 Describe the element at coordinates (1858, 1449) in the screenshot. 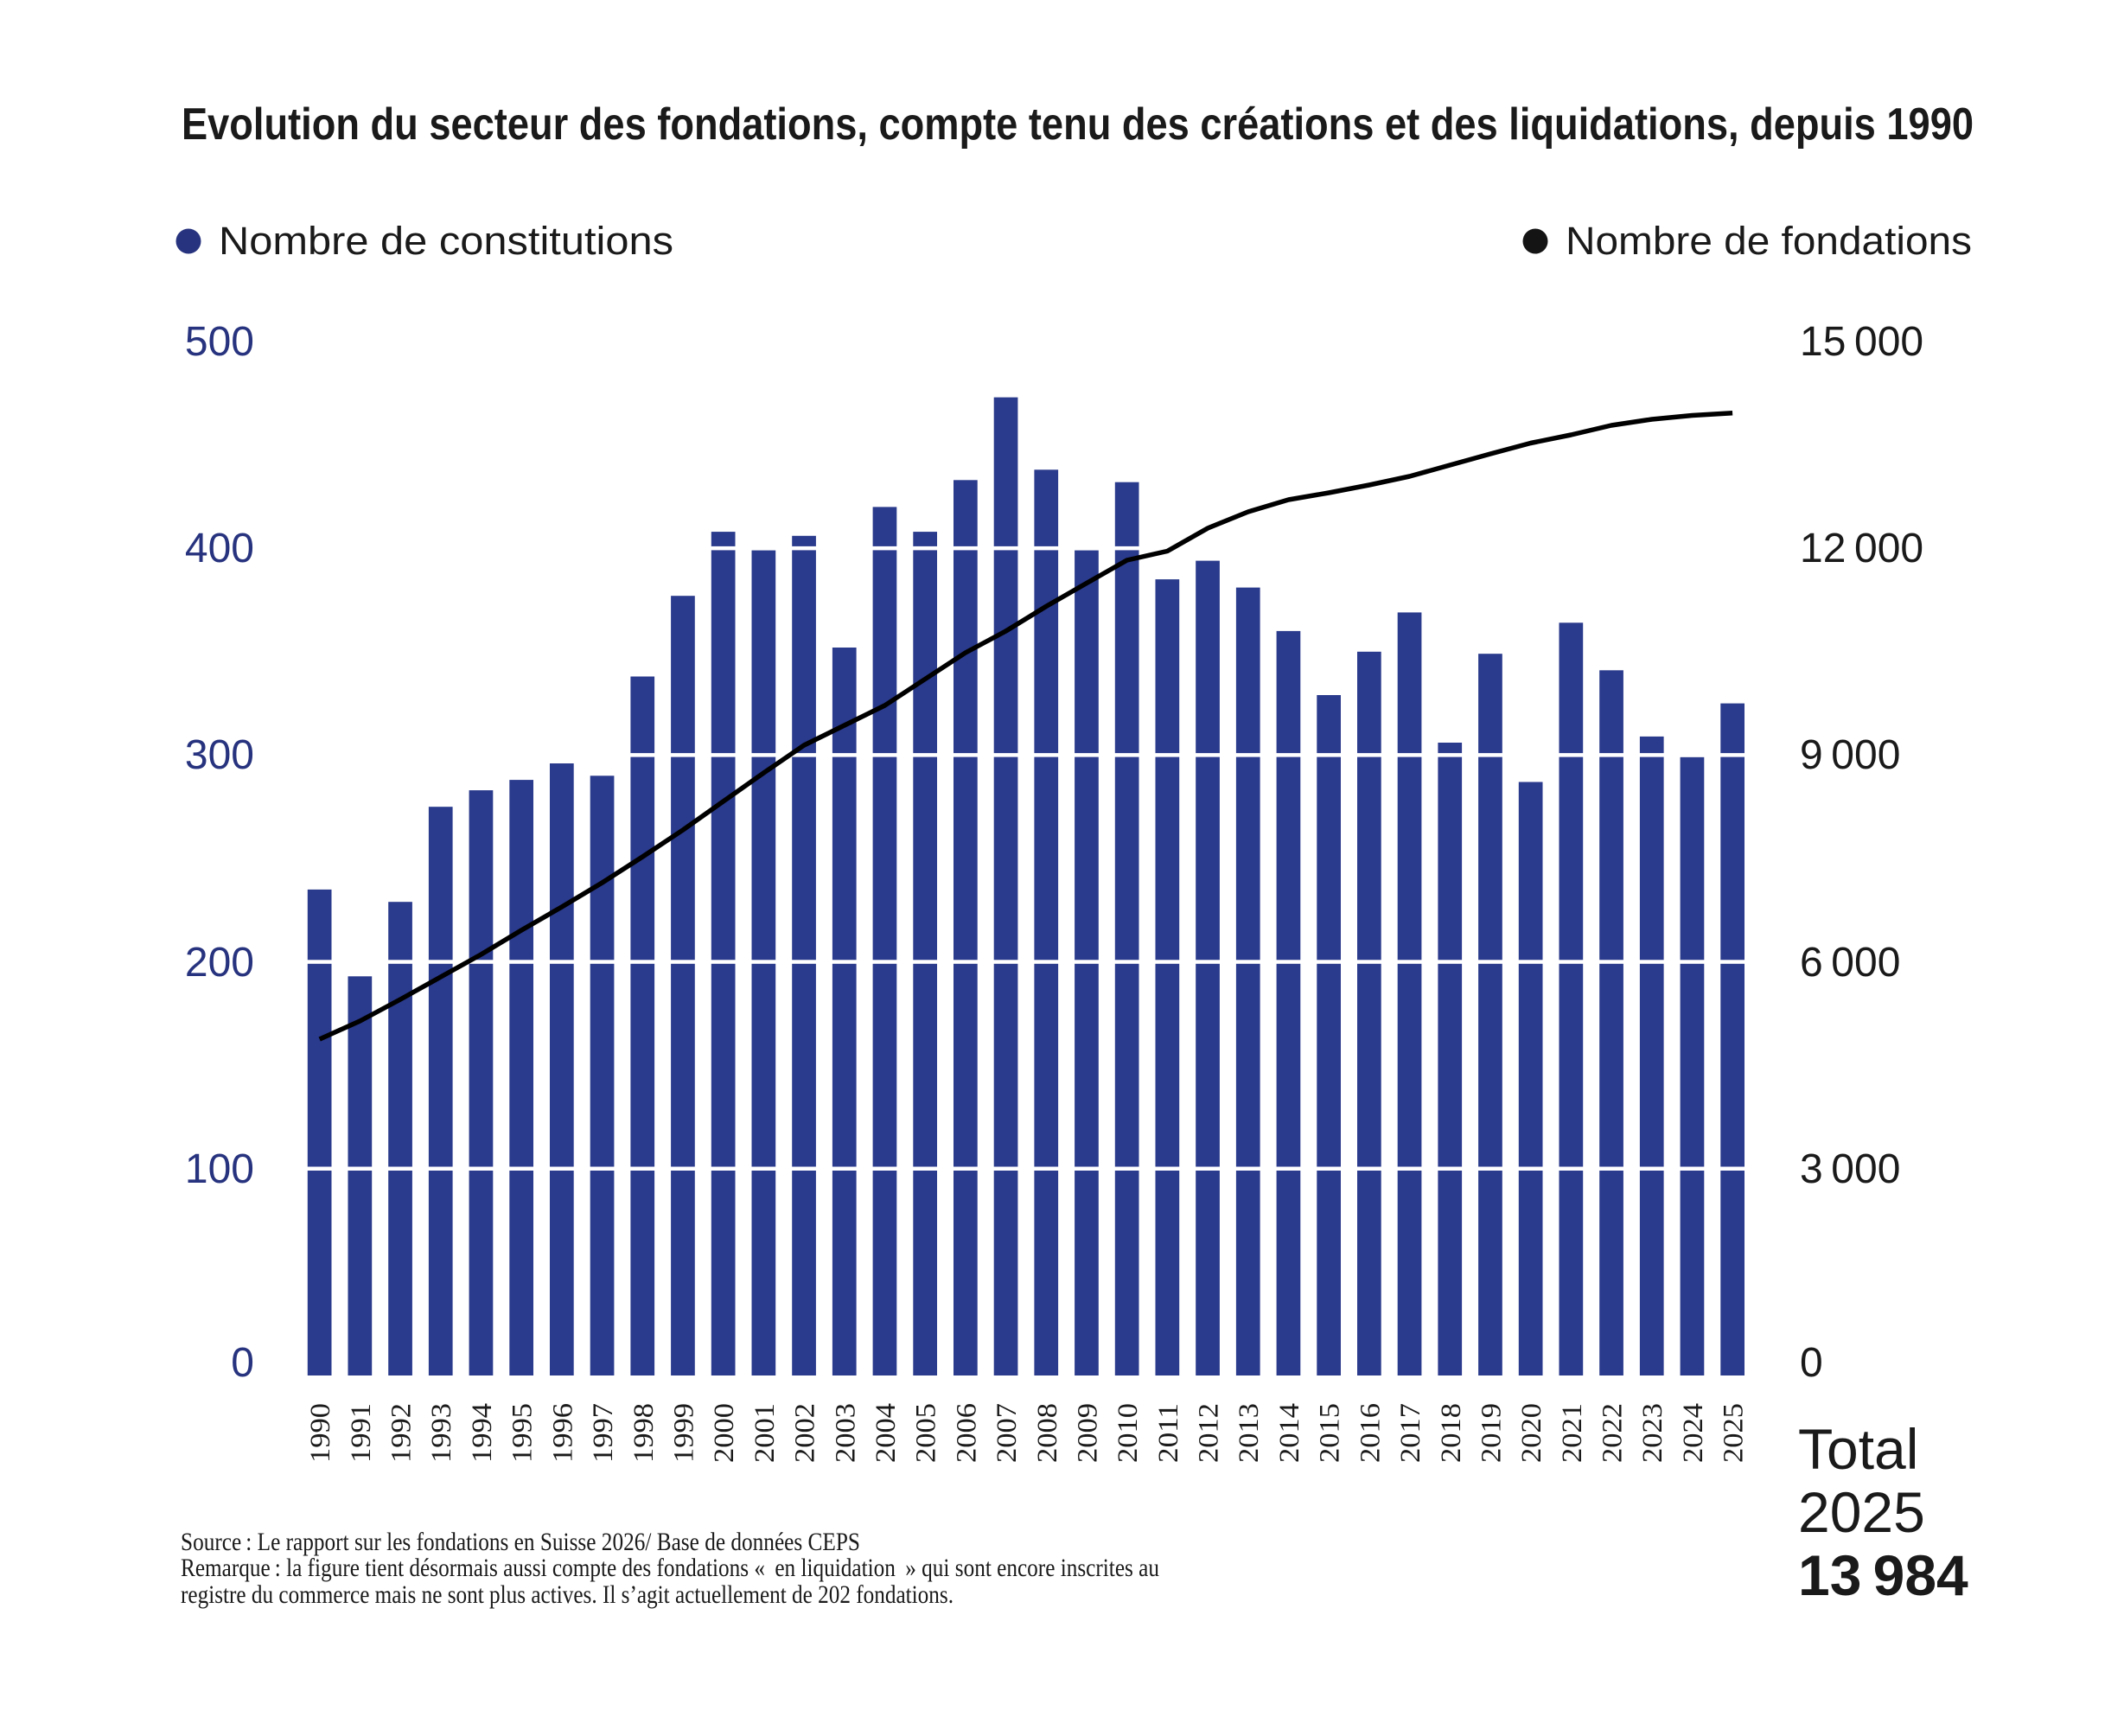

I see `svg-text: Total` at that location.